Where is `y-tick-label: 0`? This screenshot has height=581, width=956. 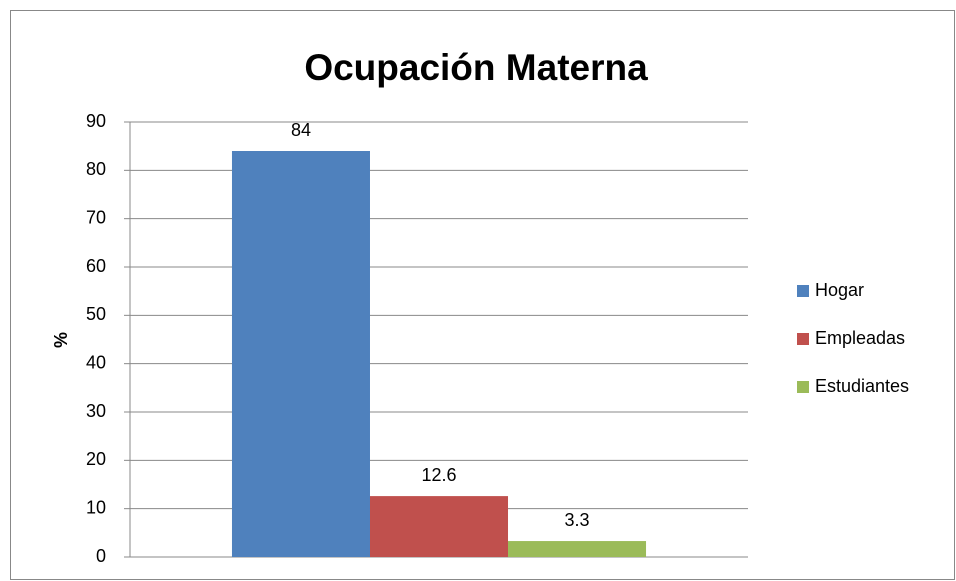
y-tick-label: 0 is located at coordinates (101, 556).